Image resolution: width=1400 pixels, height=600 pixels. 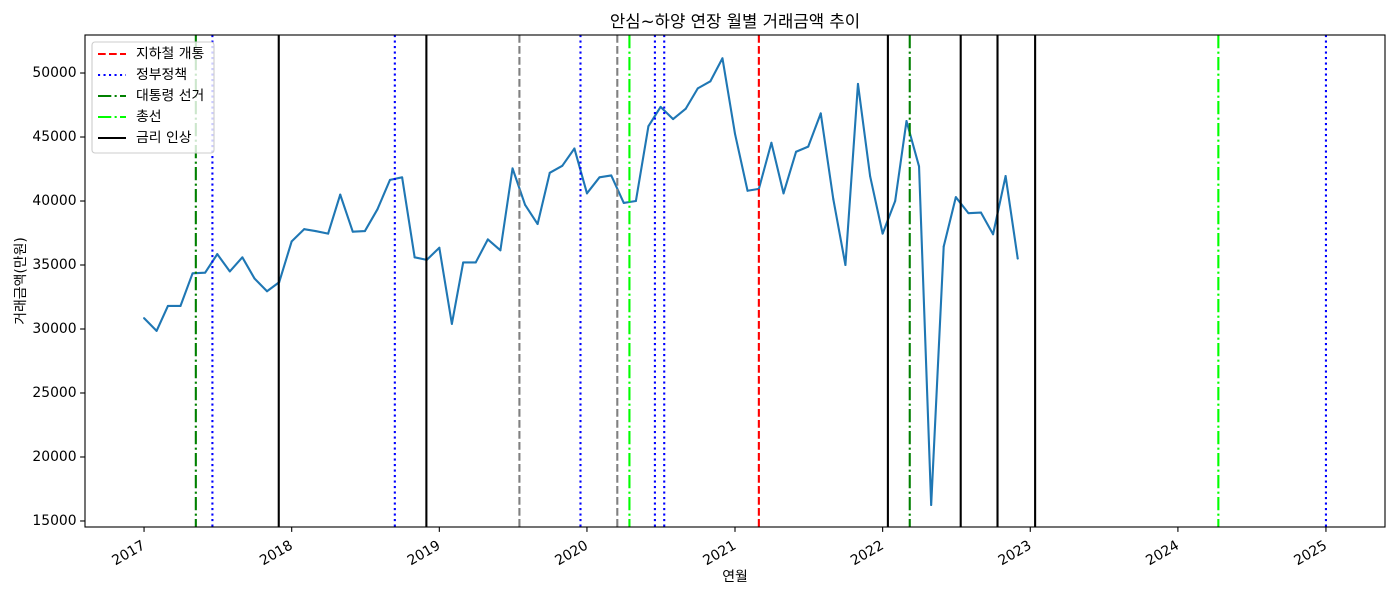 What do you see at coordinates (170, 96) in the screenshot?
I see `legend-label: 대통령 선거` at bounding box center [170, 96].